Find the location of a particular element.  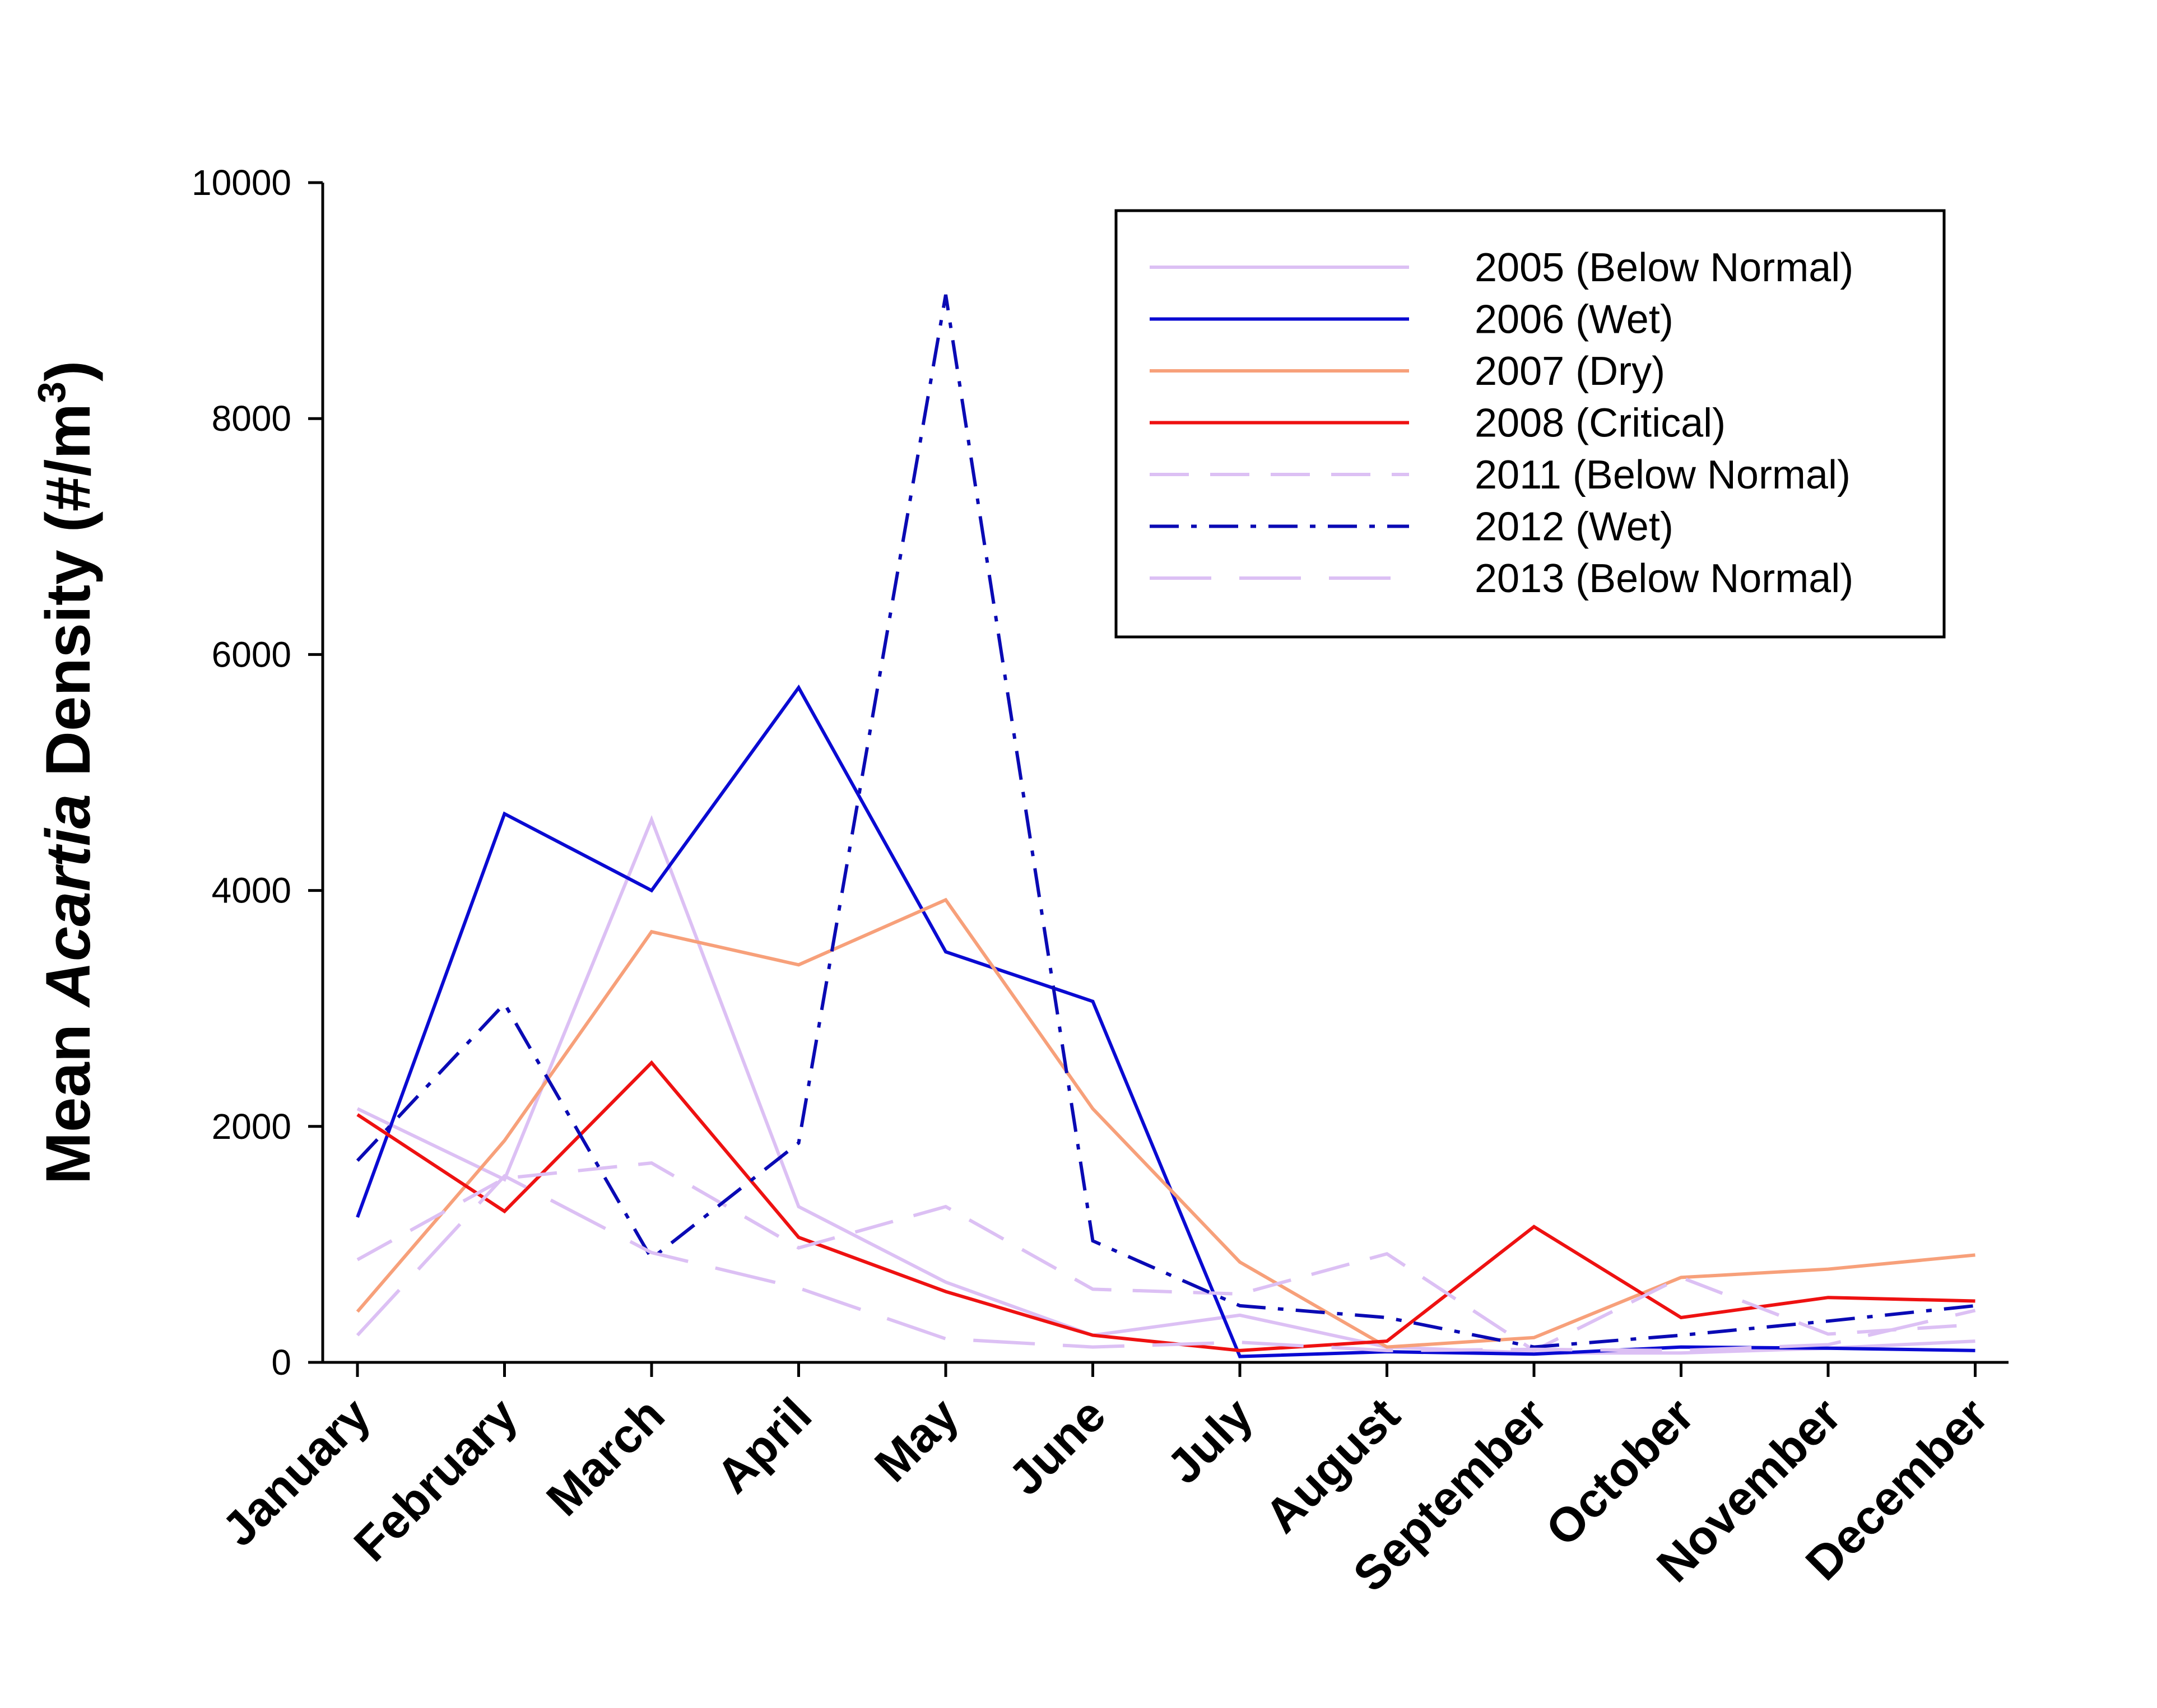

y-tick-label: 8000 is located at coordinates (251, 419).